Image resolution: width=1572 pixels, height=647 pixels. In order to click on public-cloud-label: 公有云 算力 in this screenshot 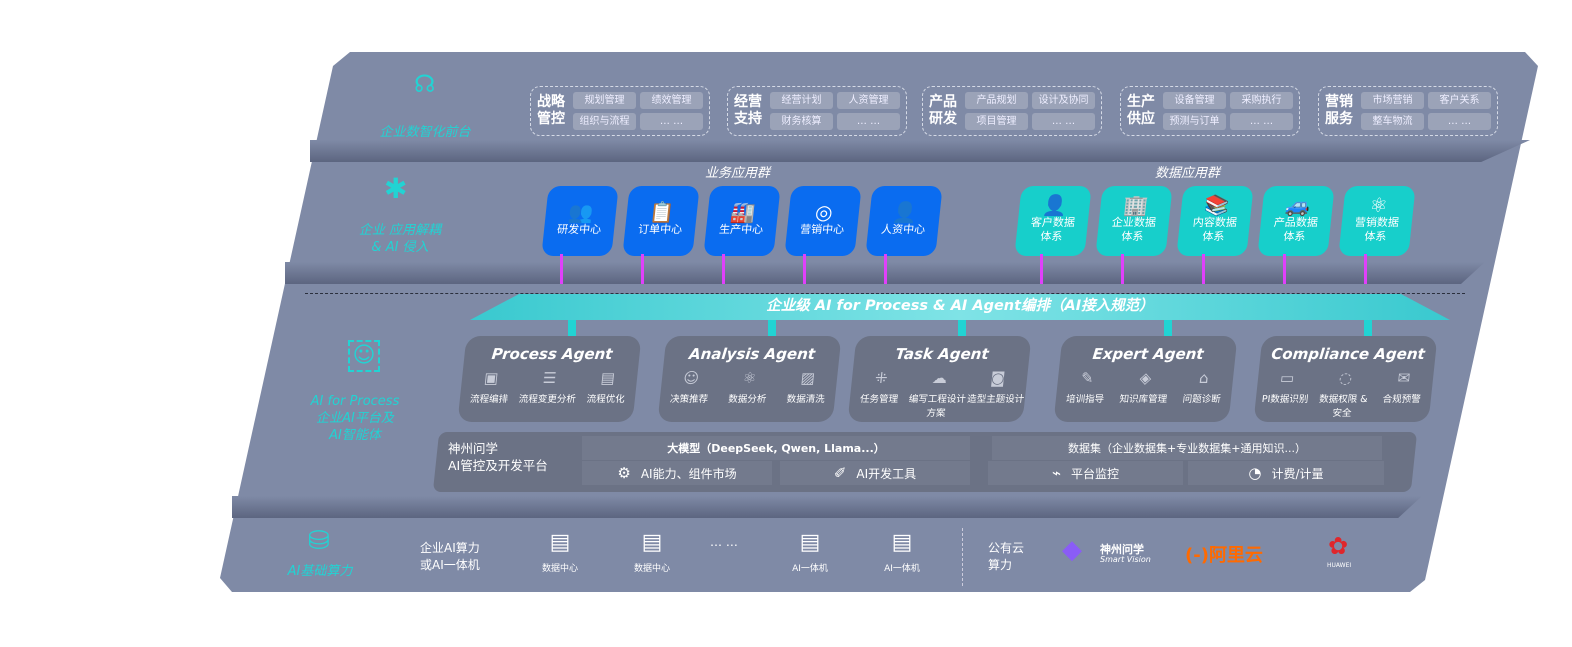, I will do `click(1006, 556)`.